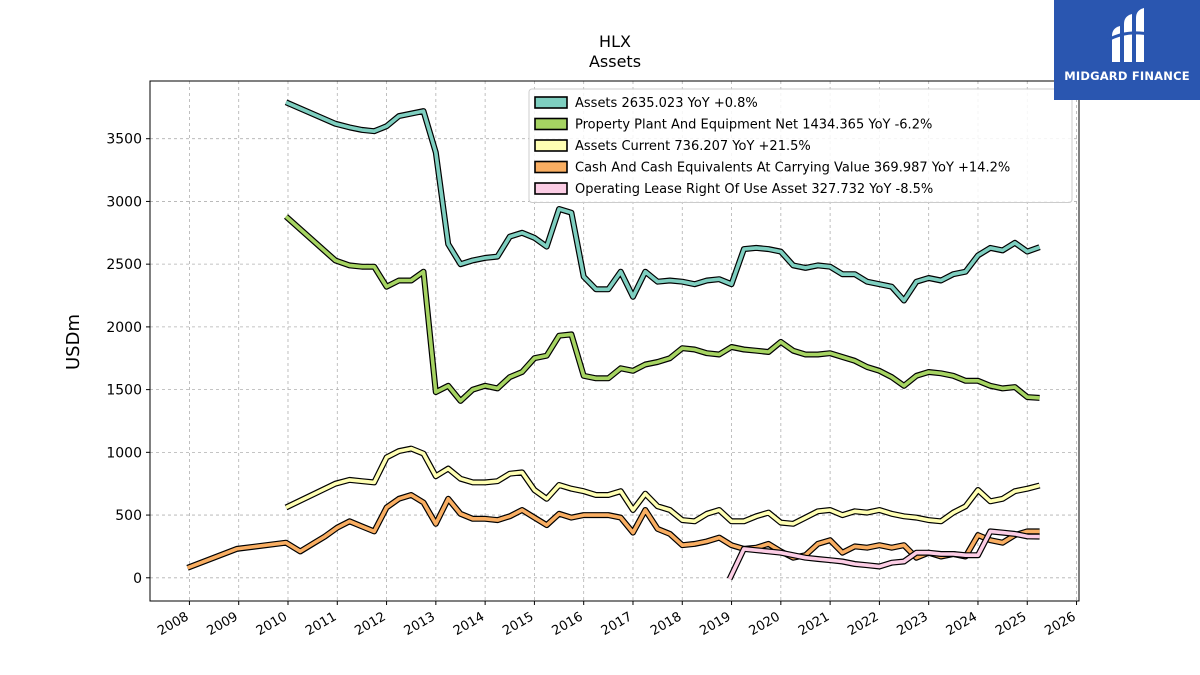 This screenshot has height=675, width=1200. Describe the element at coordinates (863, 624) in the screenshot. I see `x-tick-label: 2022` at that location.